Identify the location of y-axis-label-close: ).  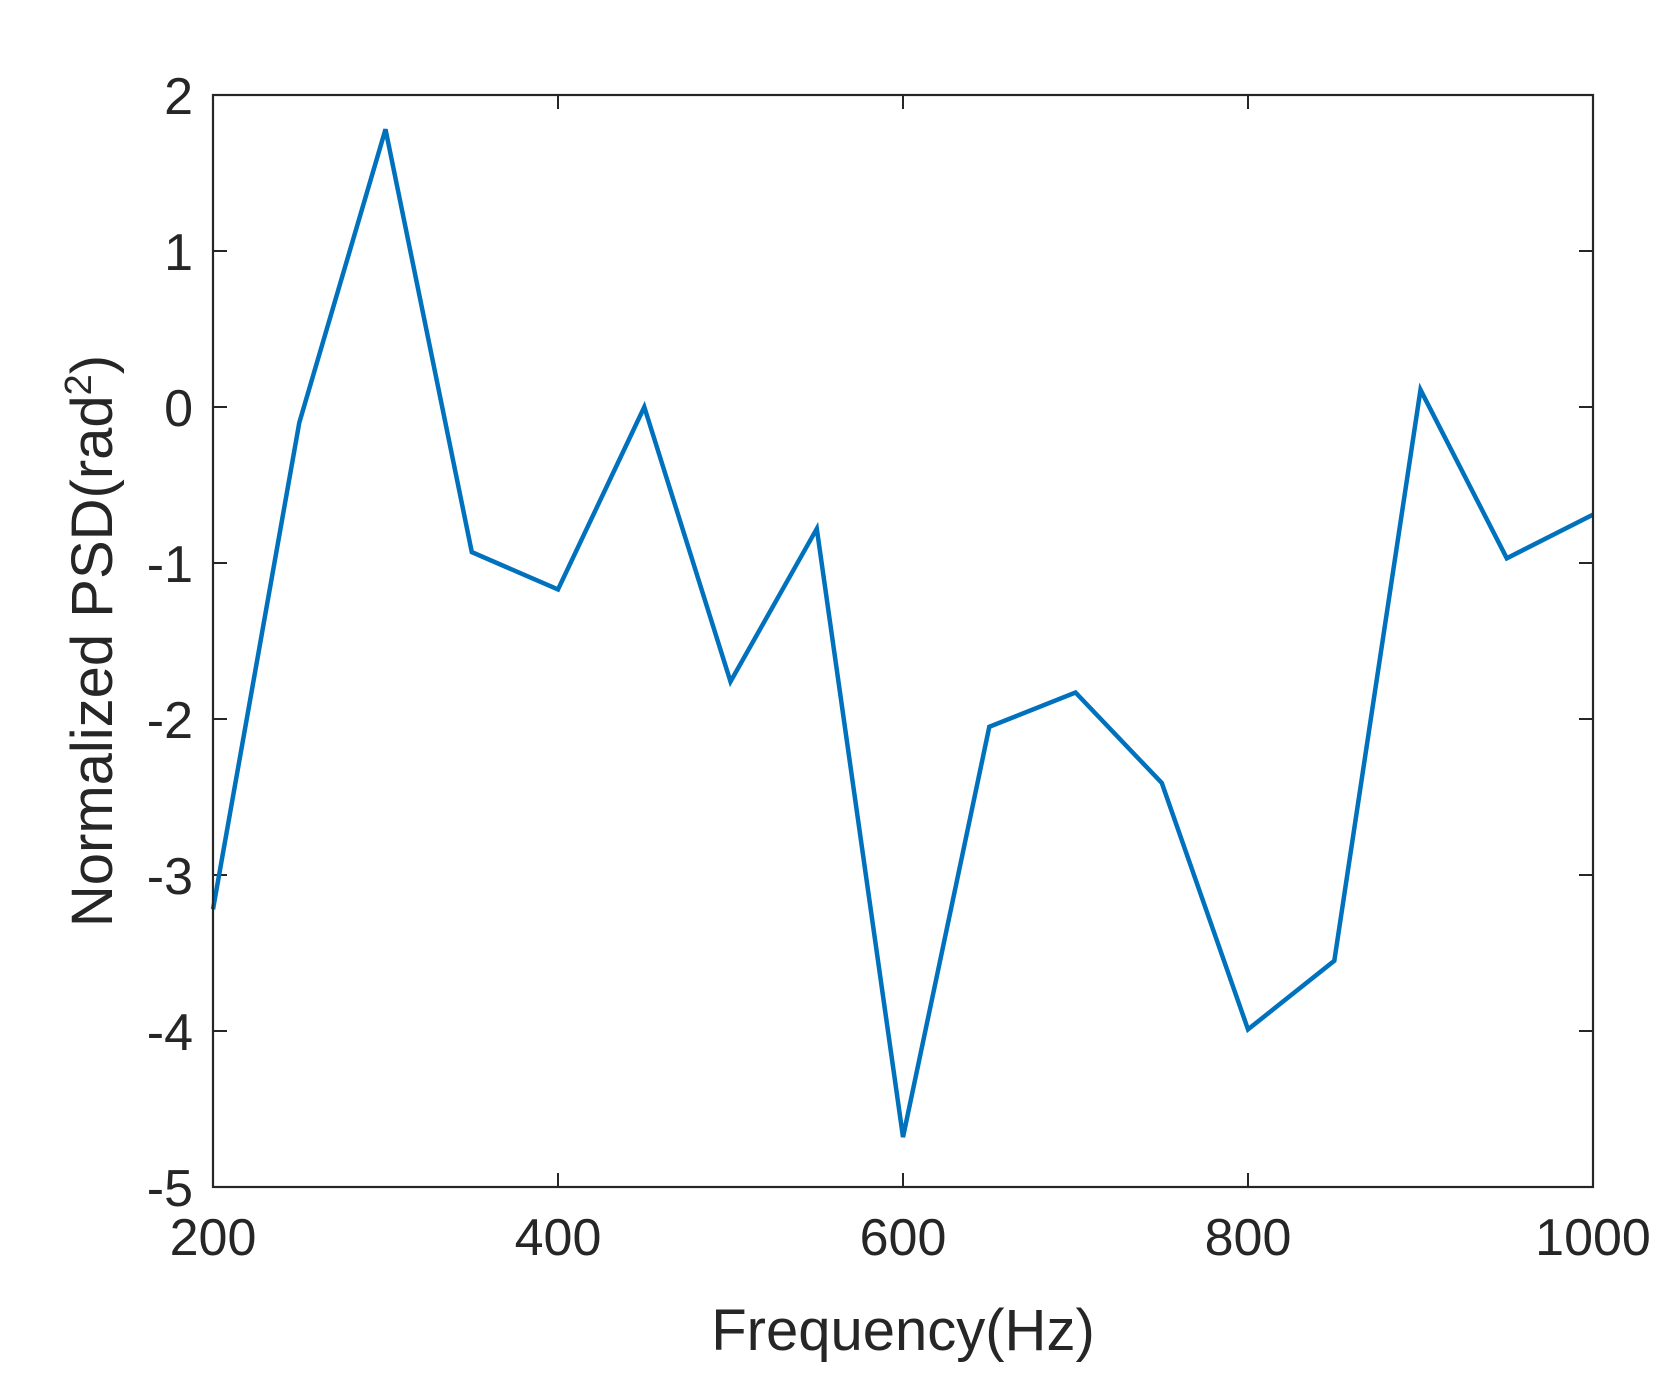
(92, 364).